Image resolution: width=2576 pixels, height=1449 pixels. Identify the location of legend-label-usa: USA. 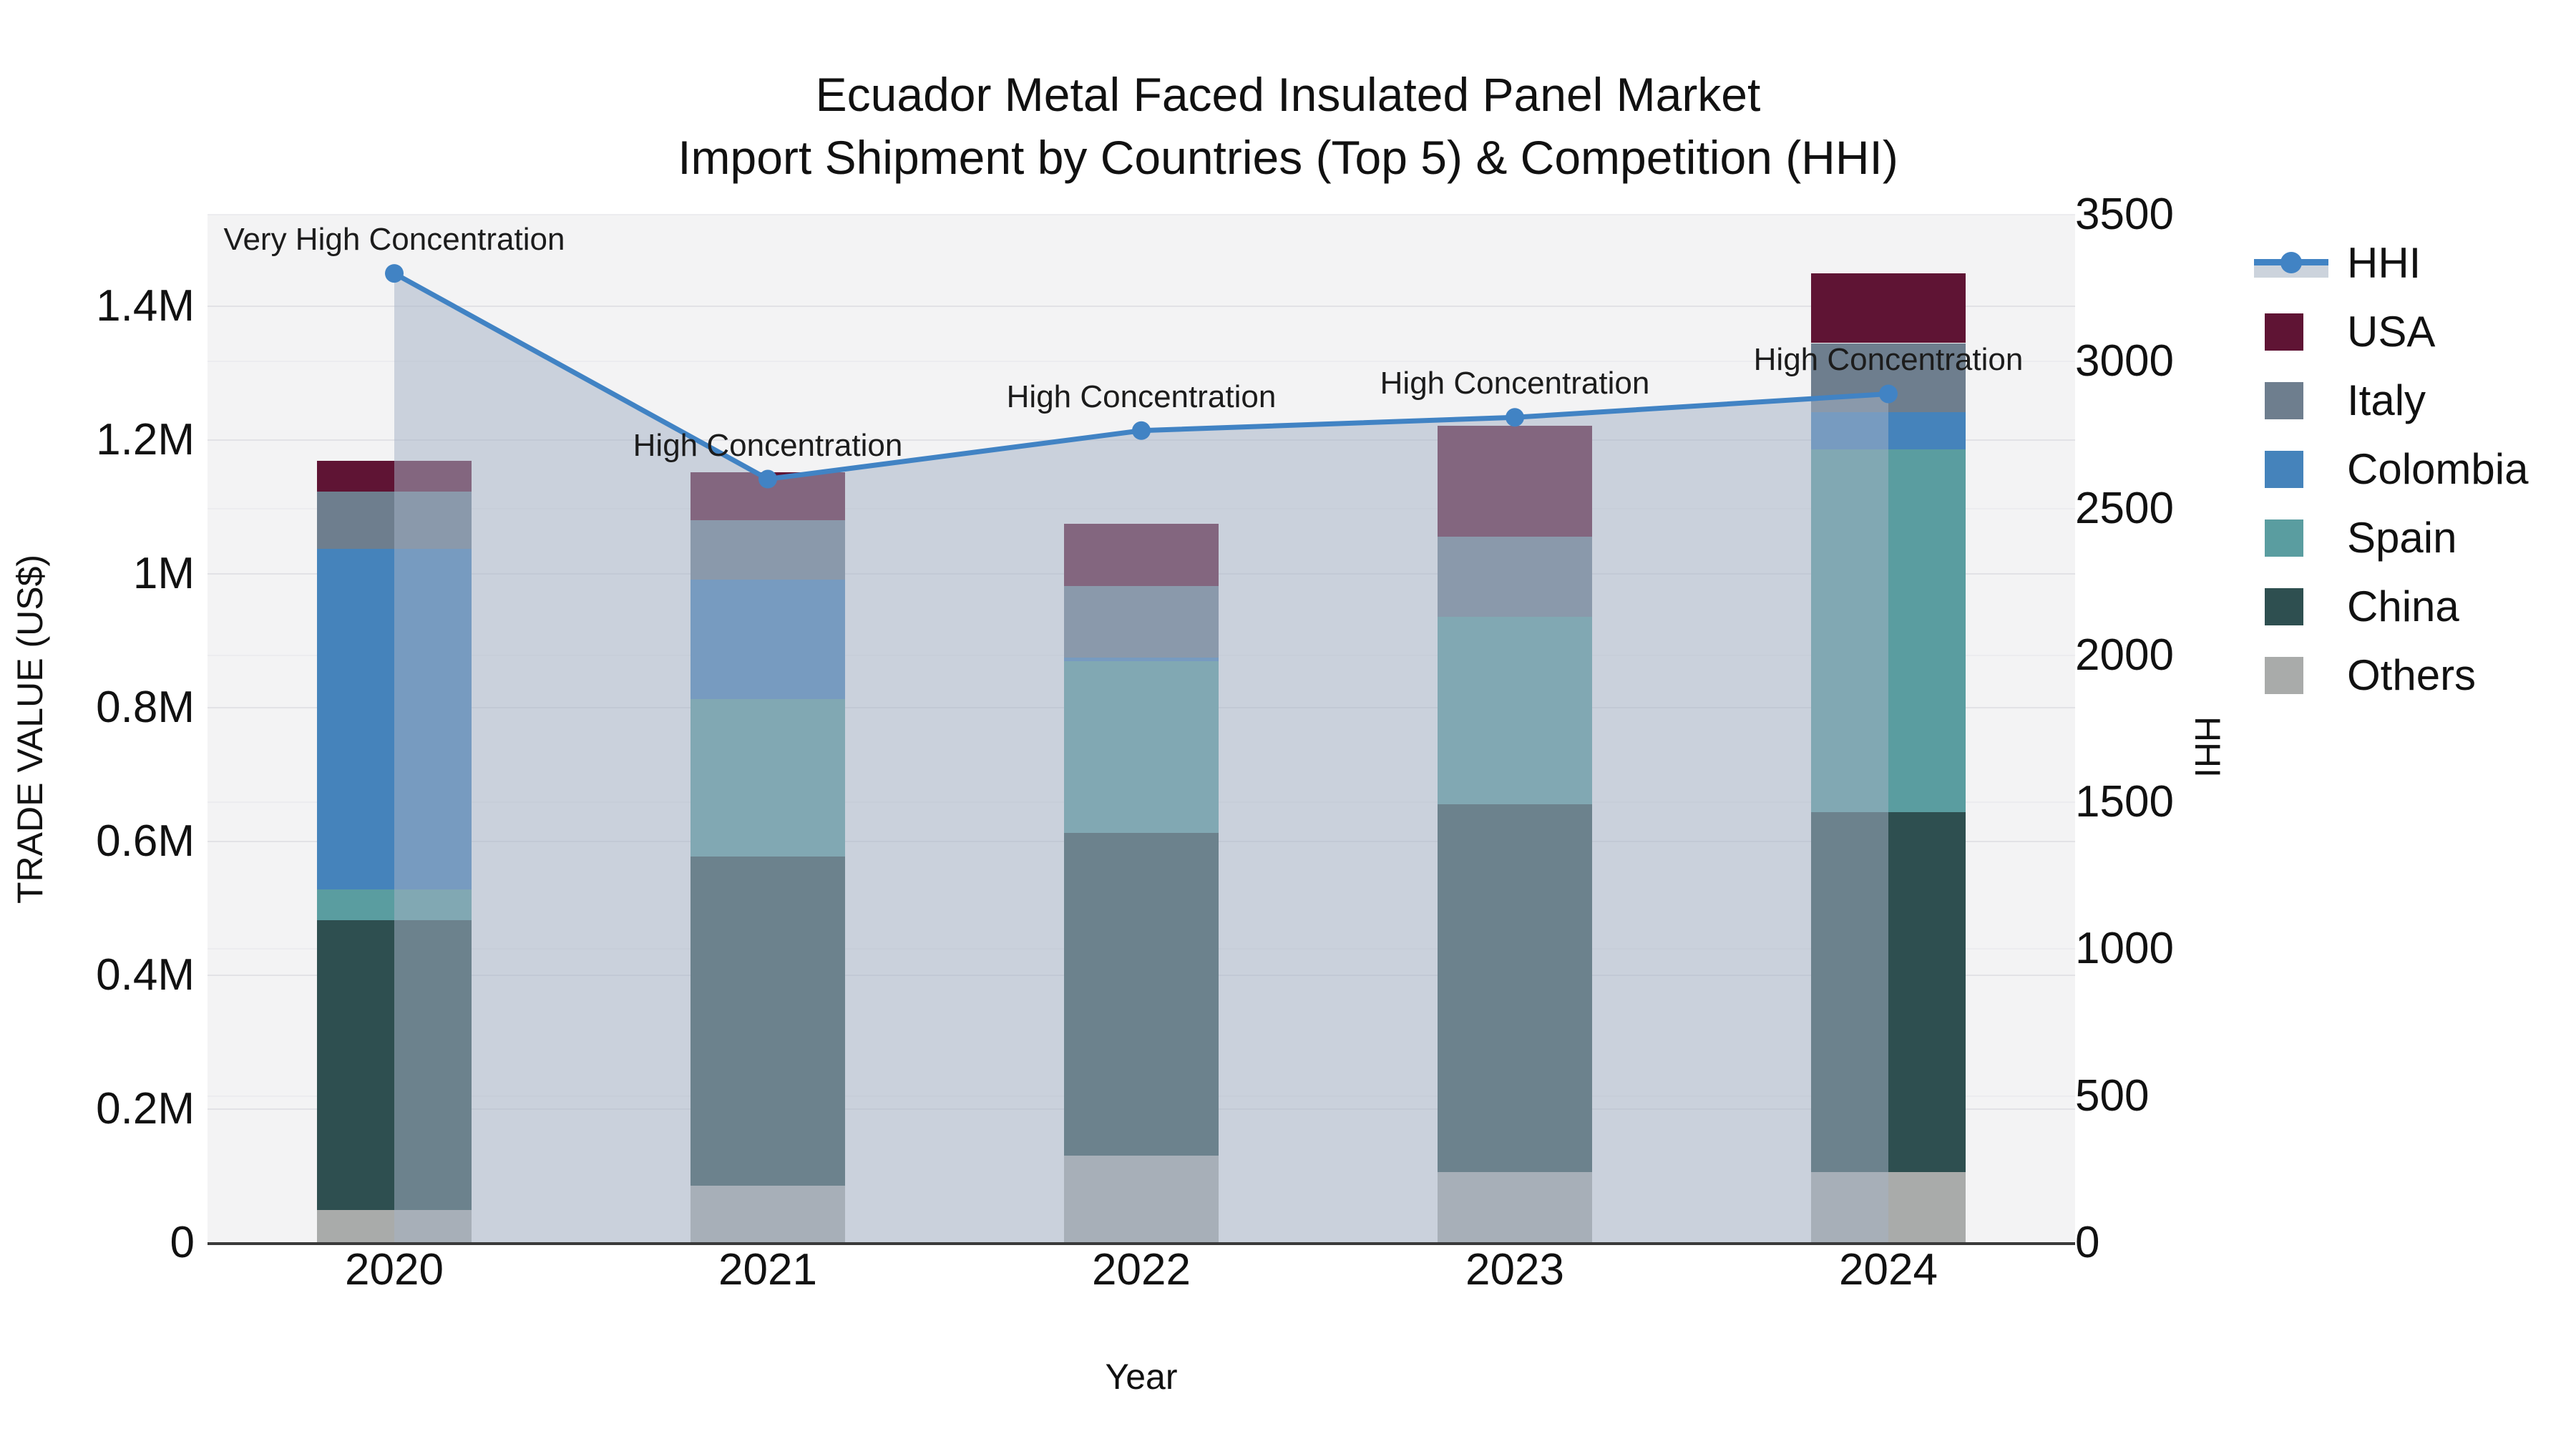
(2391, 332).